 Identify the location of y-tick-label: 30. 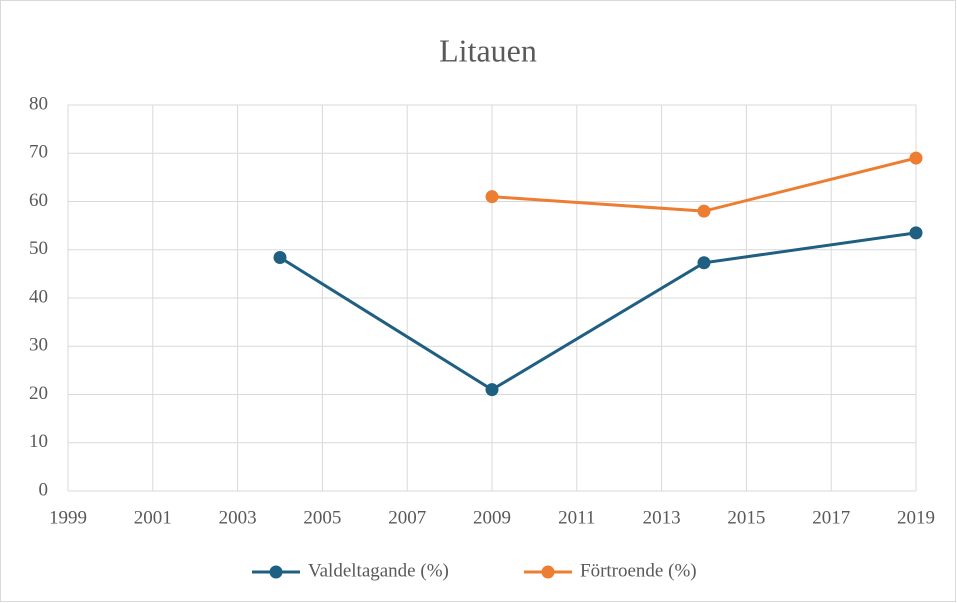
(38, 345).